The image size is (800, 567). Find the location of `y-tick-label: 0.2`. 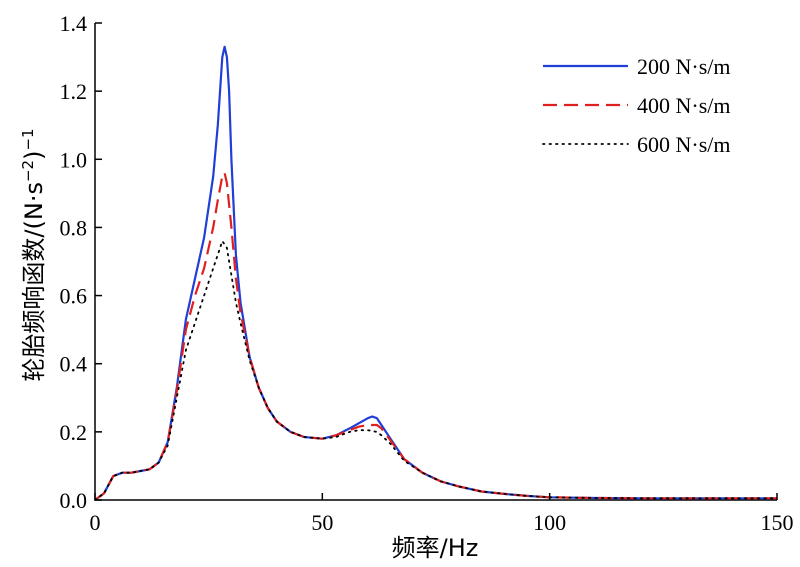

y-tick-label: 0.2 is located at coordinates (74, 432).